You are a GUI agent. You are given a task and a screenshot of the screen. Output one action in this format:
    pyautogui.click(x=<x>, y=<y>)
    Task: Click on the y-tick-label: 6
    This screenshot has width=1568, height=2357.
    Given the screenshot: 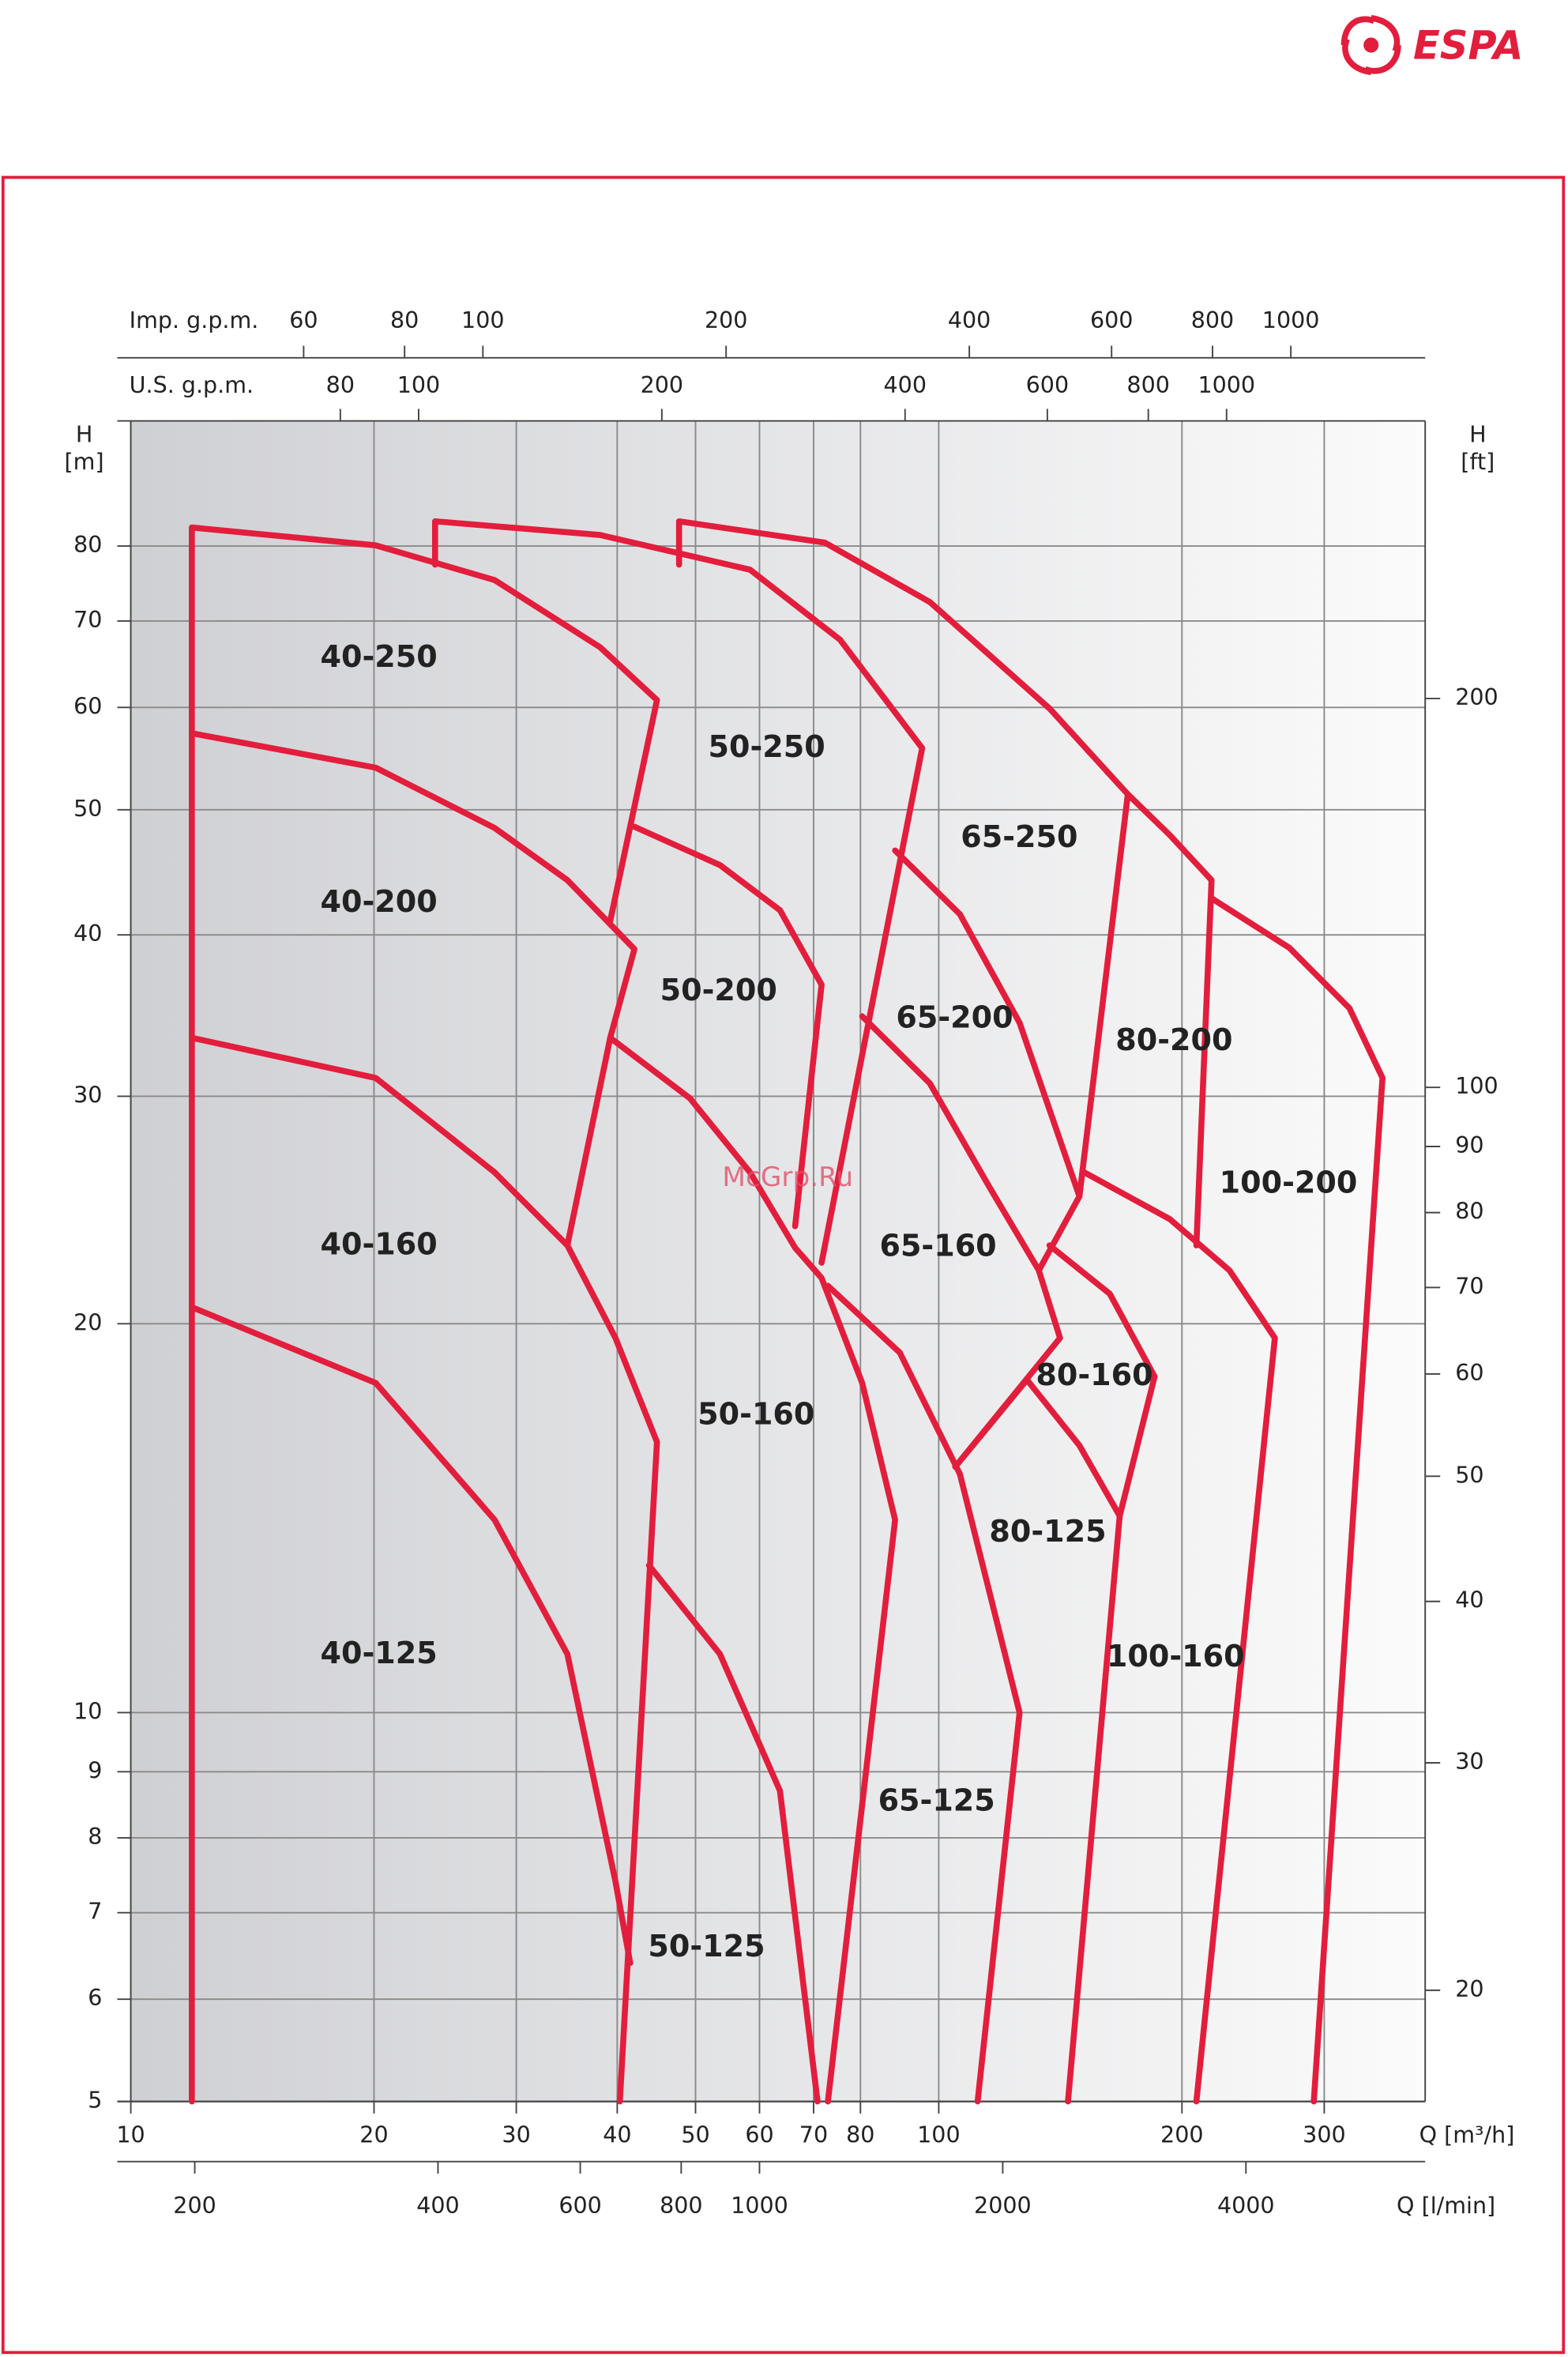 What is the action you would take?
    pyautogui.click(x=95, y=1998)
    